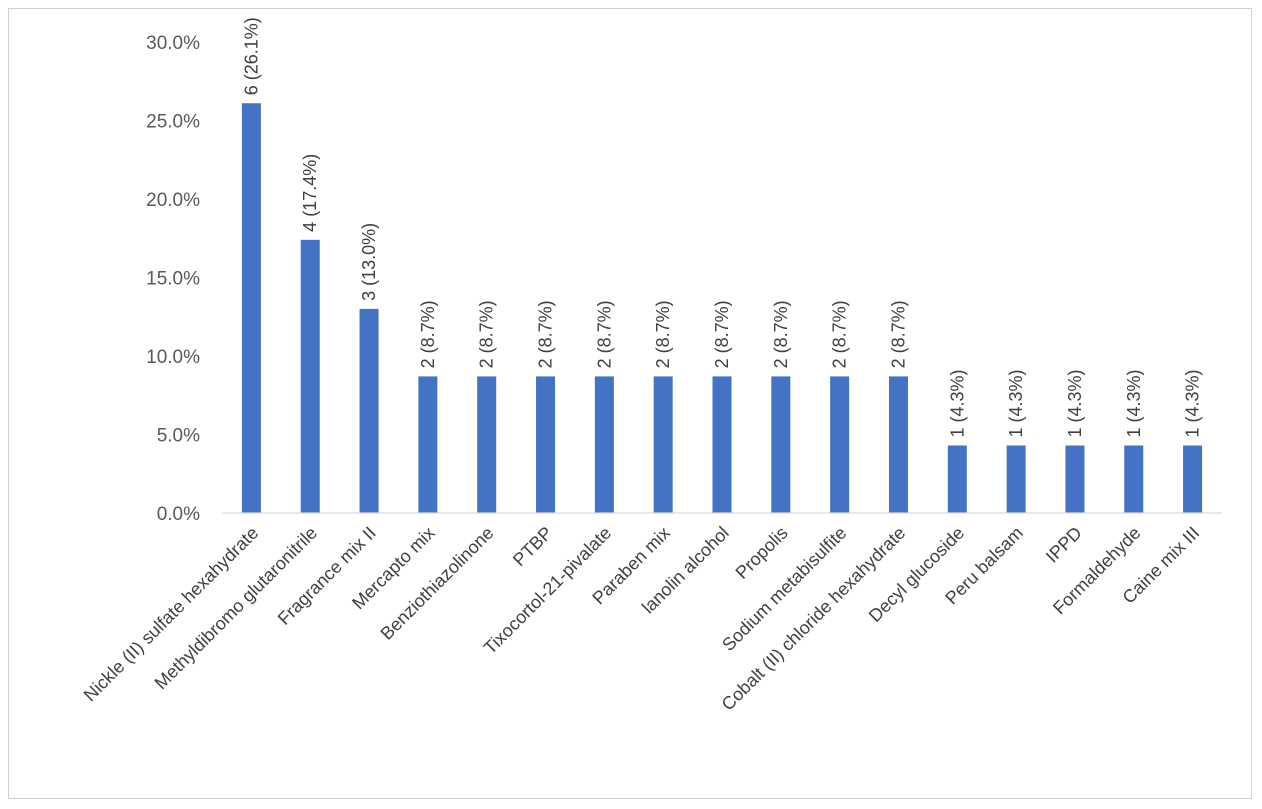  Describe the element at coordinates (251, 56) in the screenshot. I see `data-label: 6 (26.1%)` at that location.